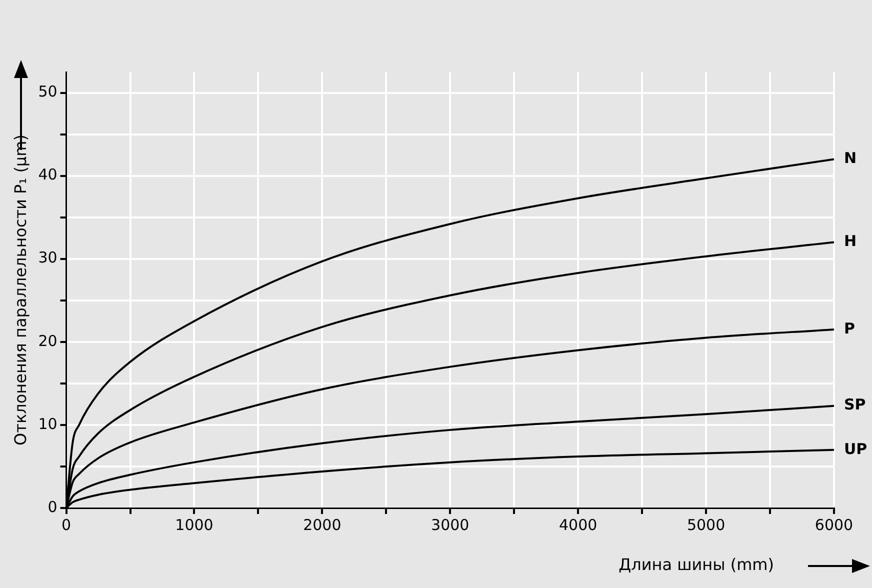 This screenshot has height=588, width=872. What do you see at coordinates (48, 341) in the screenshot?
I see `y-tick-label: 20` at bounding box center [48, 341].